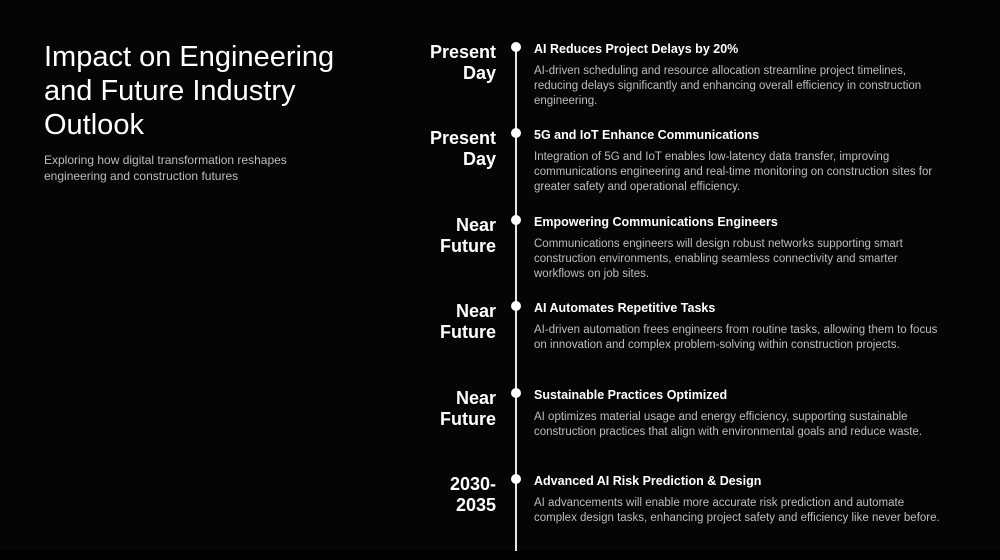 This screenshot has height=560, width=1000. Describe the element at coordinates (647, 135) in the screenshot. I see `item-title: 5G and IoT Enhance Communications` at that location.